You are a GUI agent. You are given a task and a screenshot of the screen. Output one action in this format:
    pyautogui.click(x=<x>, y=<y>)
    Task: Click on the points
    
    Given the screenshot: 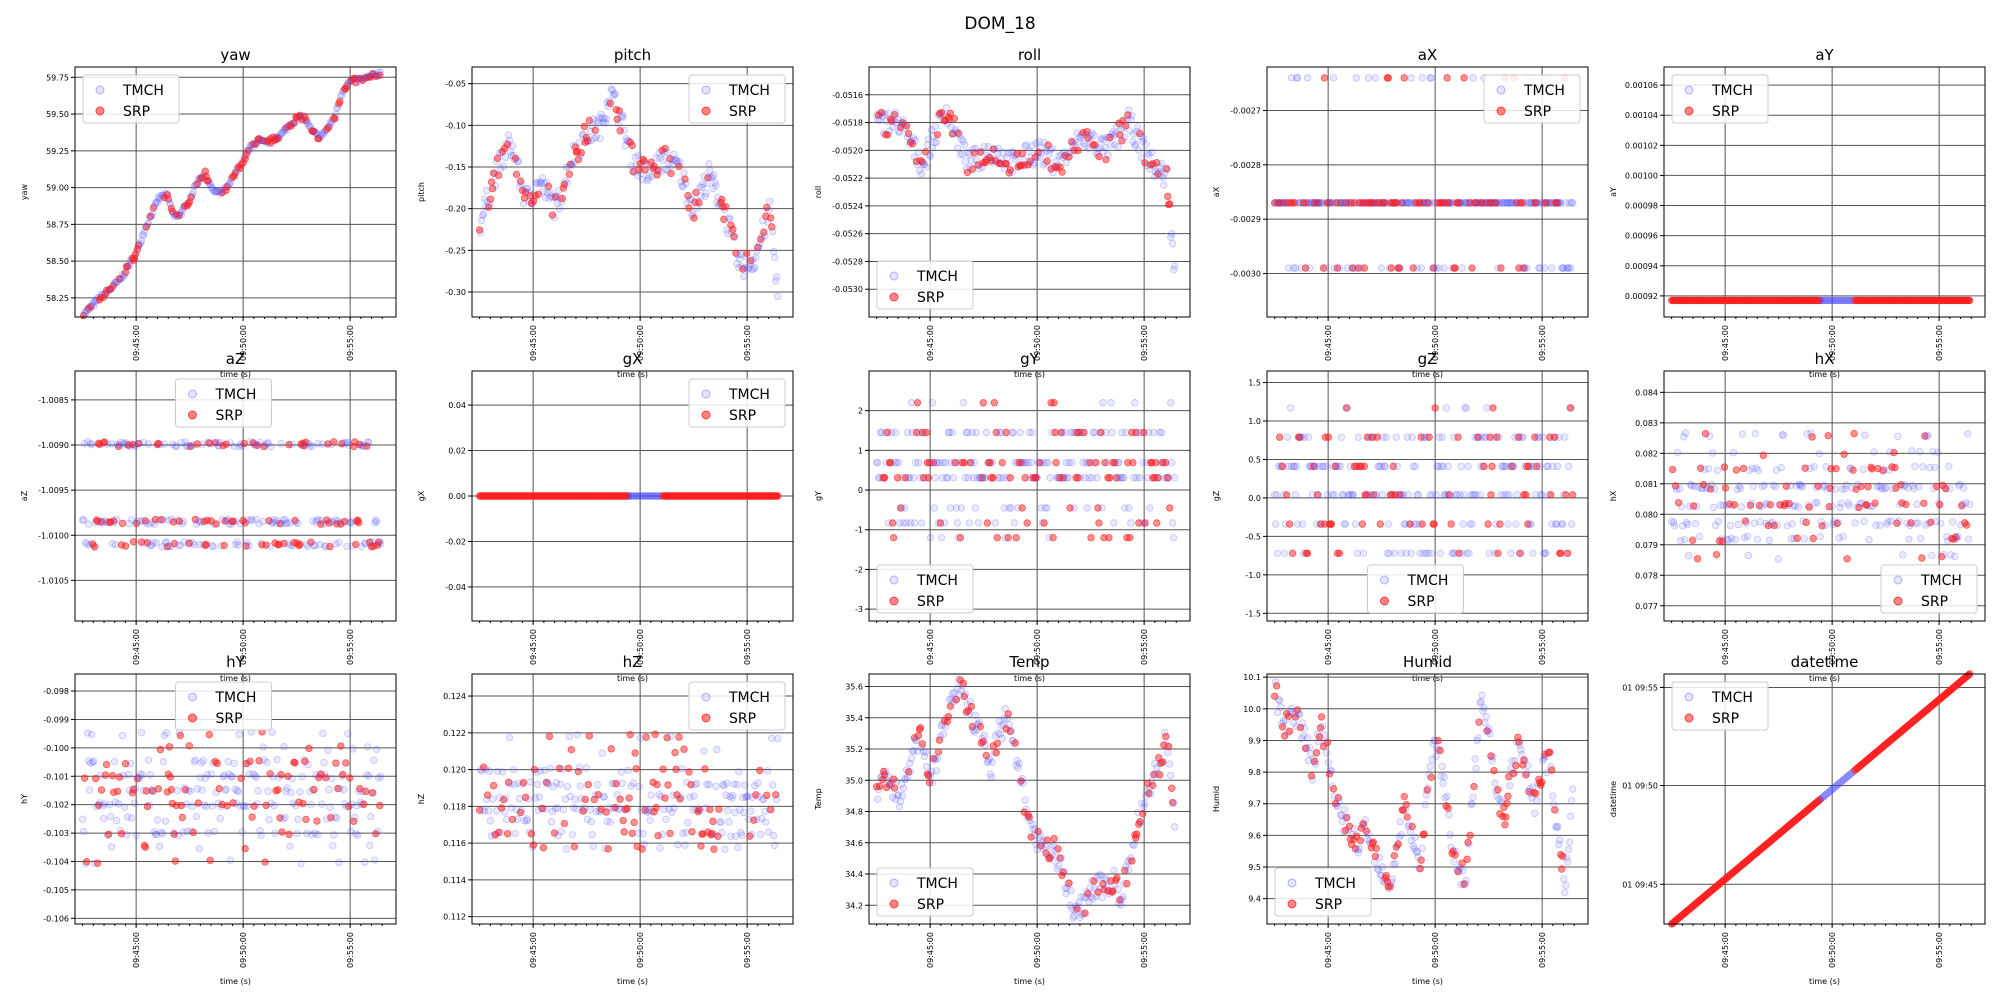 What is the action you would take?
    pyautogui.click(x=1025, y=470)
    